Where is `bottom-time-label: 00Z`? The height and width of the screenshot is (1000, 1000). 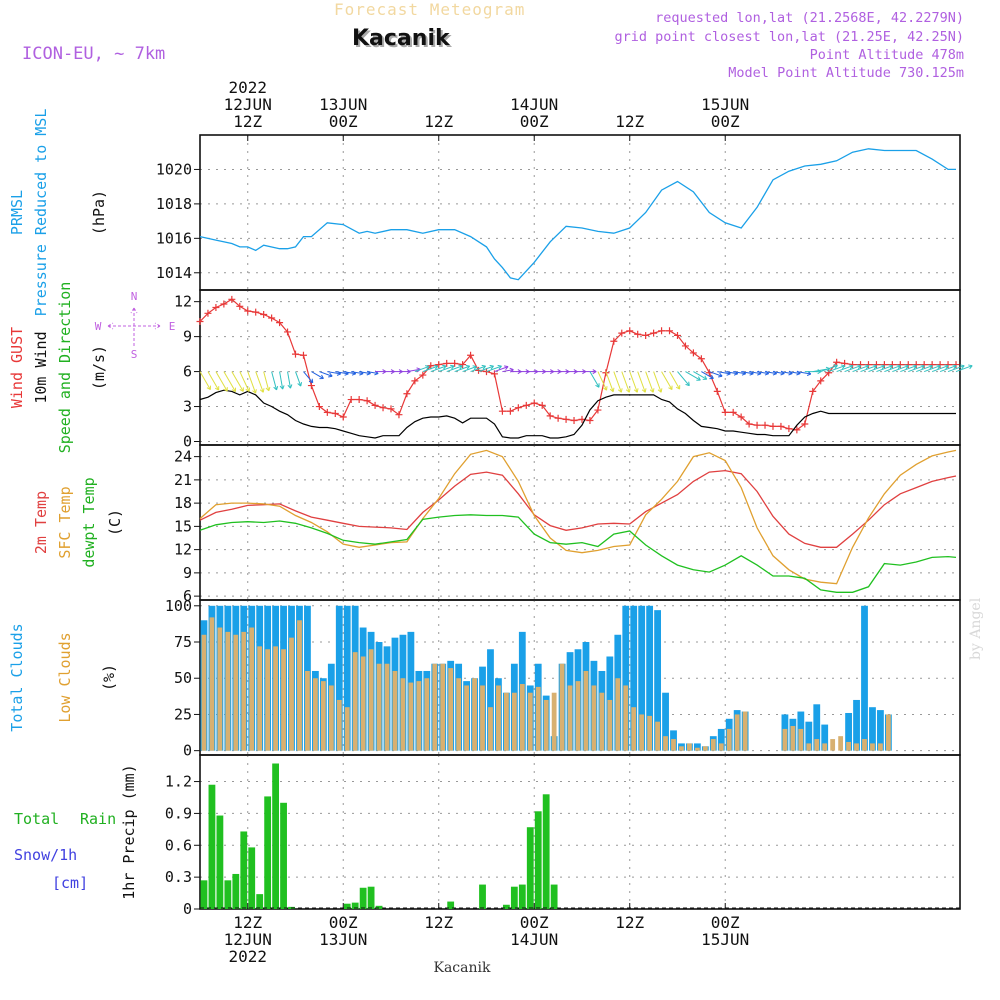
bottom-time-label: 00Z is located at coordinates (343, 922).